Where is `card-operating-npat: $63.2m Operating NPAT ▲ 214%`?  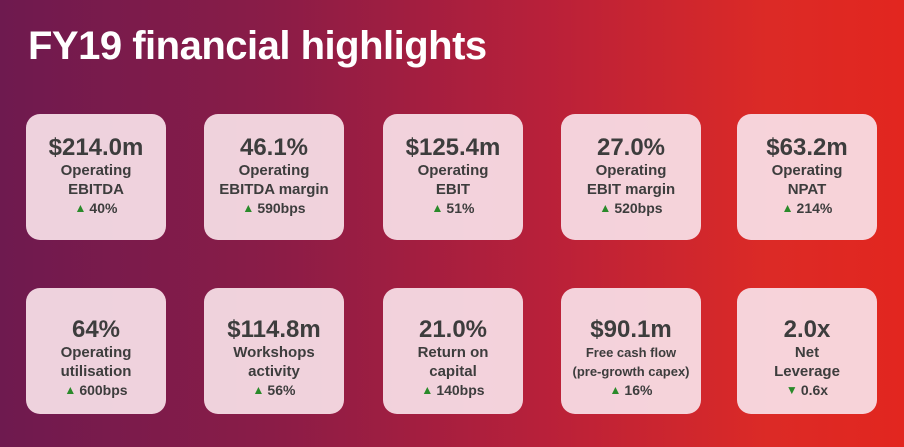 card-operating-npat: $63.2m Operating NPAT ▲ 214% is located at coordinates (807, 177).